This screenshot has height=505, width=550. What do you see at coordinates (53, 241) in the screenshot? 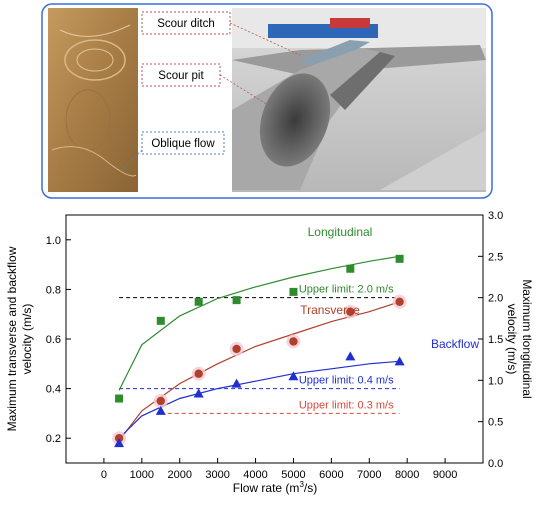
I see `y-left-tick-label: 1.0` at bounding box center [53, 241].